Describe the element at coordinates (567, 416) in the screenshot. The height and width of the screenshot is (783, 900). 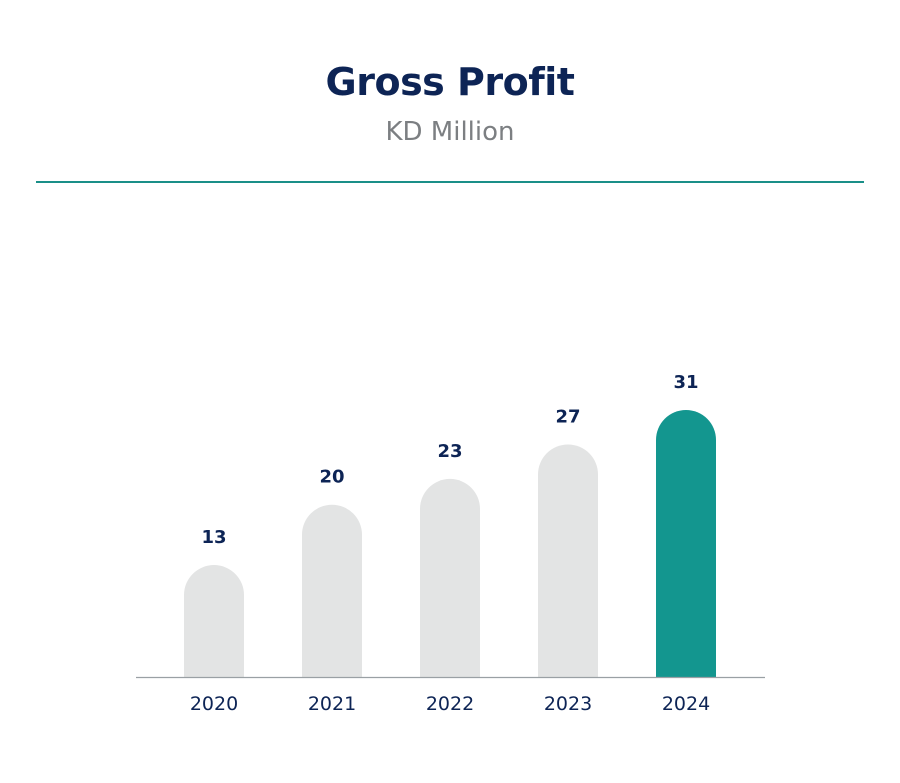
I see `data-label-2023: 27` at that location.